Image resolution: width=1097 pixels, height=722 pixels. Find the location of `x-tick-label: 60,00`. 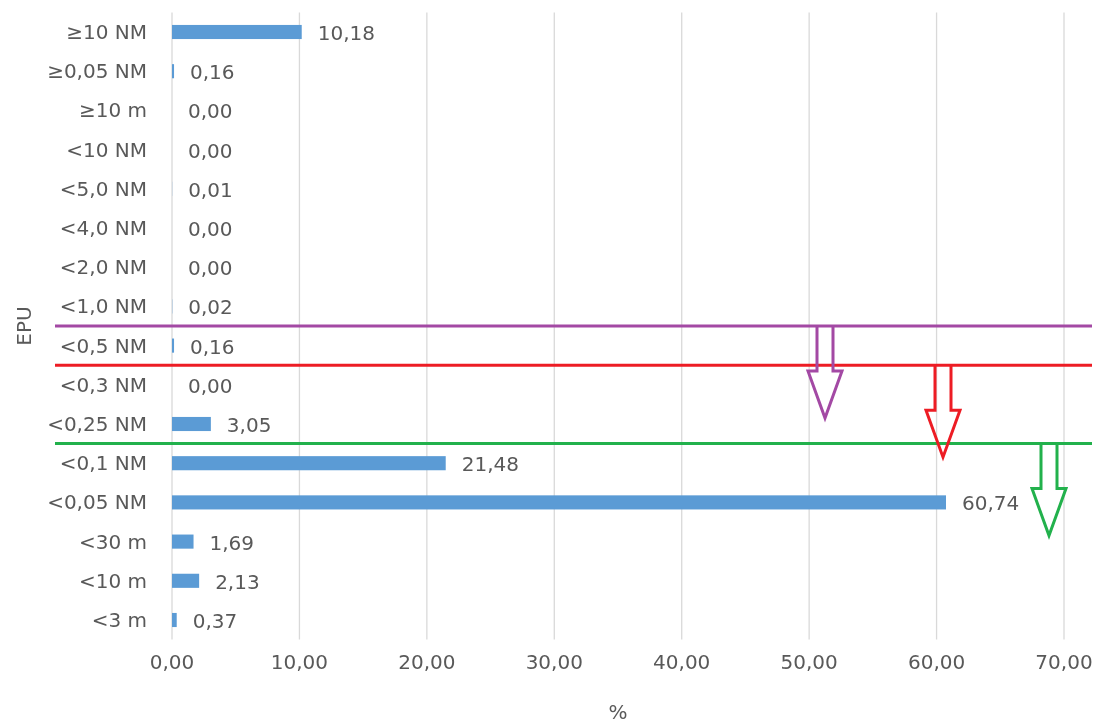

x-tick-label: 60,00 is located at coordinates (936, 662).